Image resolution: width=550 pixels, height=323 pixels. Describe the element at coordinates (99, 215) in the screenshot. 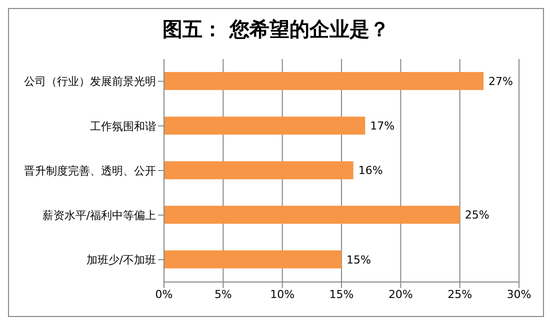

I see `y-tick-label: 薪资水平/福利中等偏上` at that location.